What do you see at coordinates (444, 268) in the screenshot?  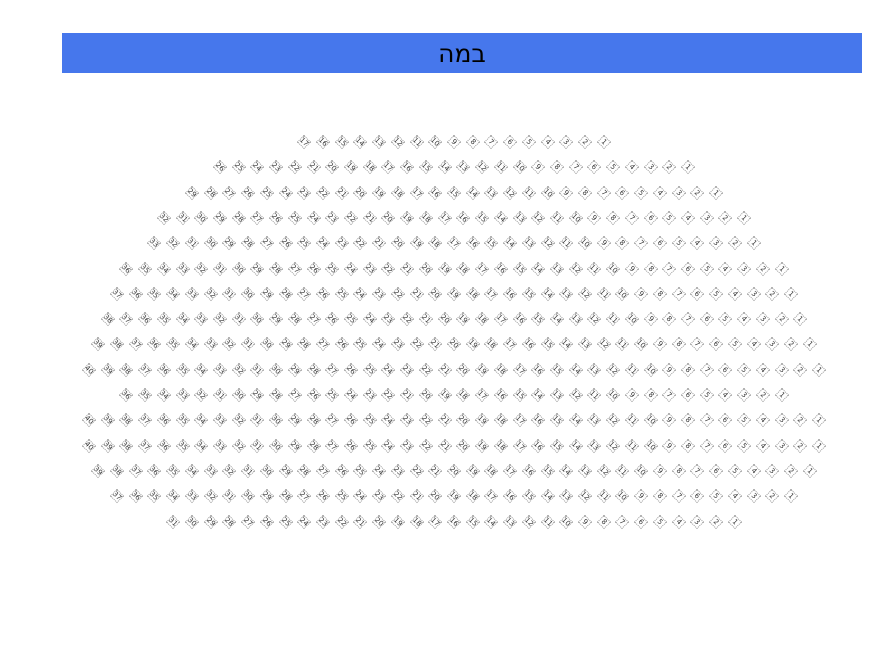 I see `seat: 19` at bounding box center [444, 268].